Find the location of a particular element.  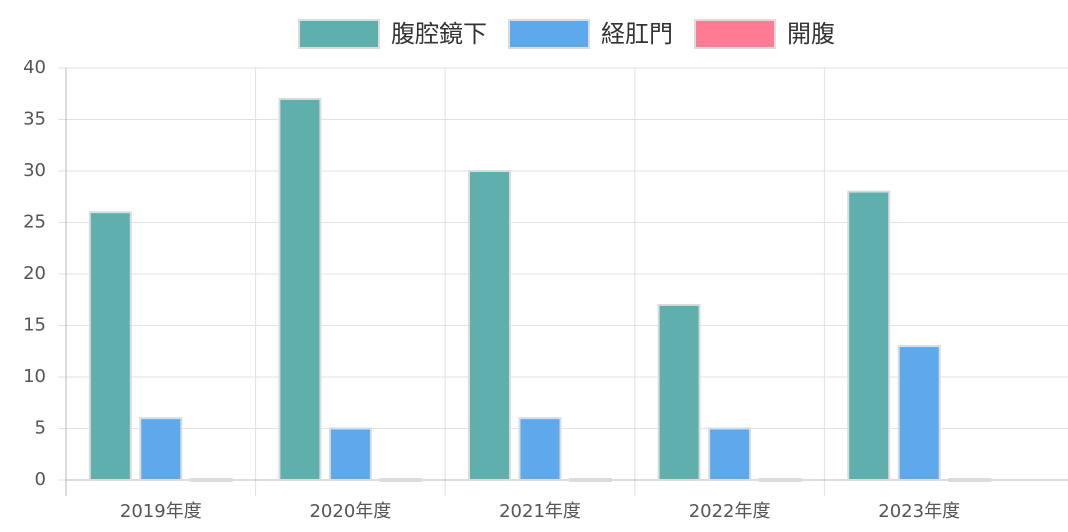

x-tick-label: 2020年度 is located at coordinates (350, 511).